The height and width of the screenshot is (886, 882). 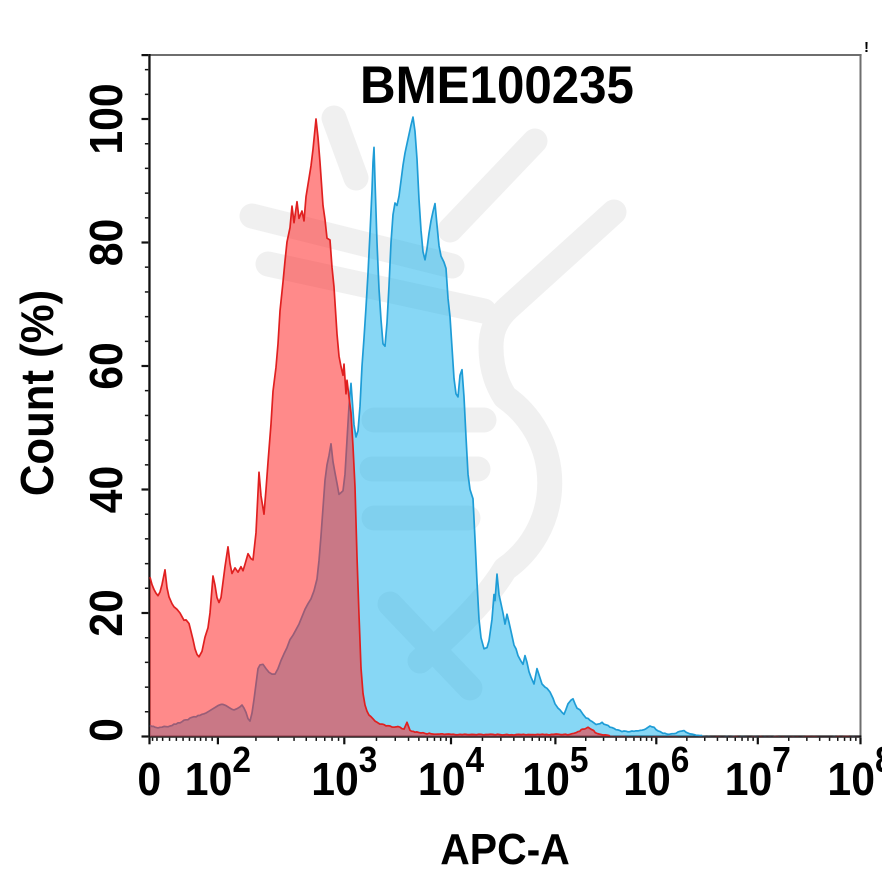 I want to click on svg-text: 60, so click(x=107, y=366).